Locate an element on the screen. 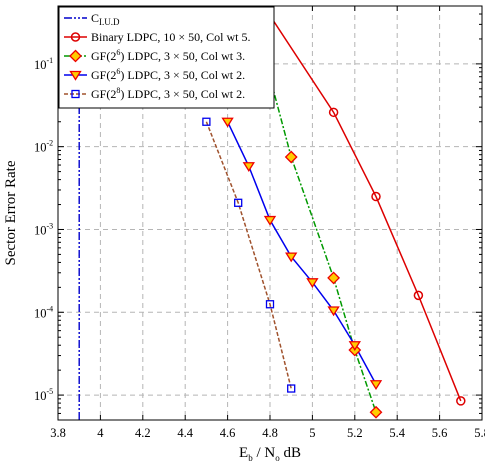 The width and height of the screenshot is (485, 463). y-tick-labels: 10⁻⁵ 10⁻⁴ 10⁻³ 10⁻² 10⁻¹ is located at coordinates (43, 229).